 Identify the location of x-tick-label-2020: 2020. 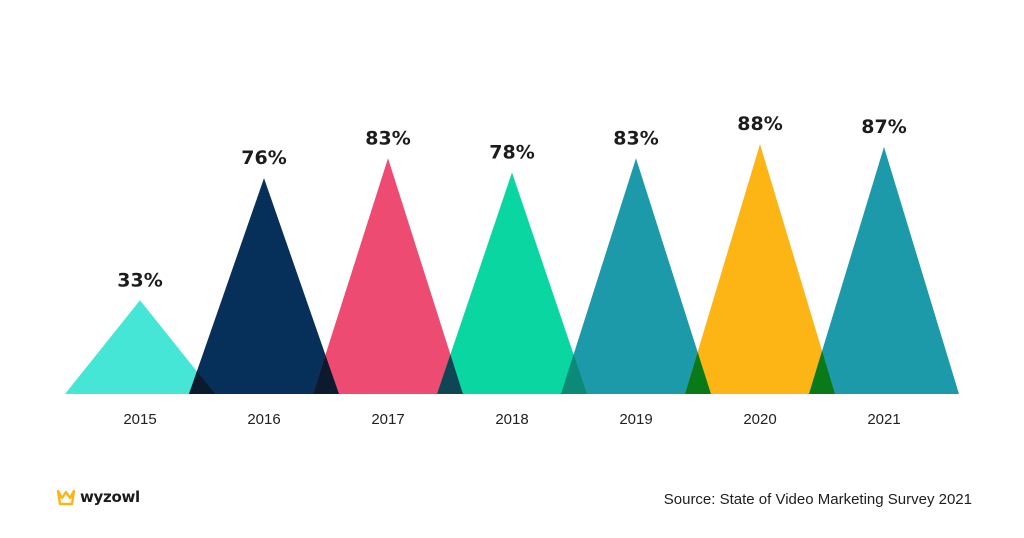
(759, 419).